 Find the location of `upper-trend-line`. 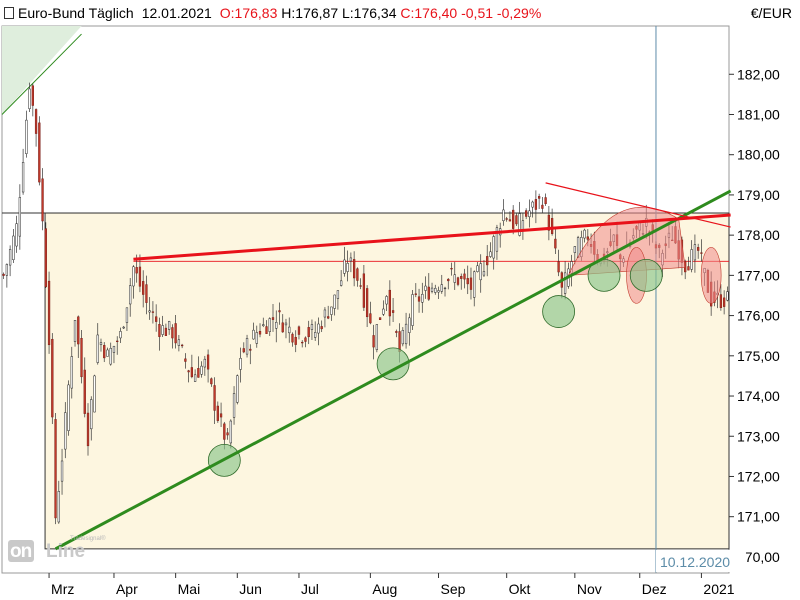

upper-trend-line is located at coordinates (41, 74).